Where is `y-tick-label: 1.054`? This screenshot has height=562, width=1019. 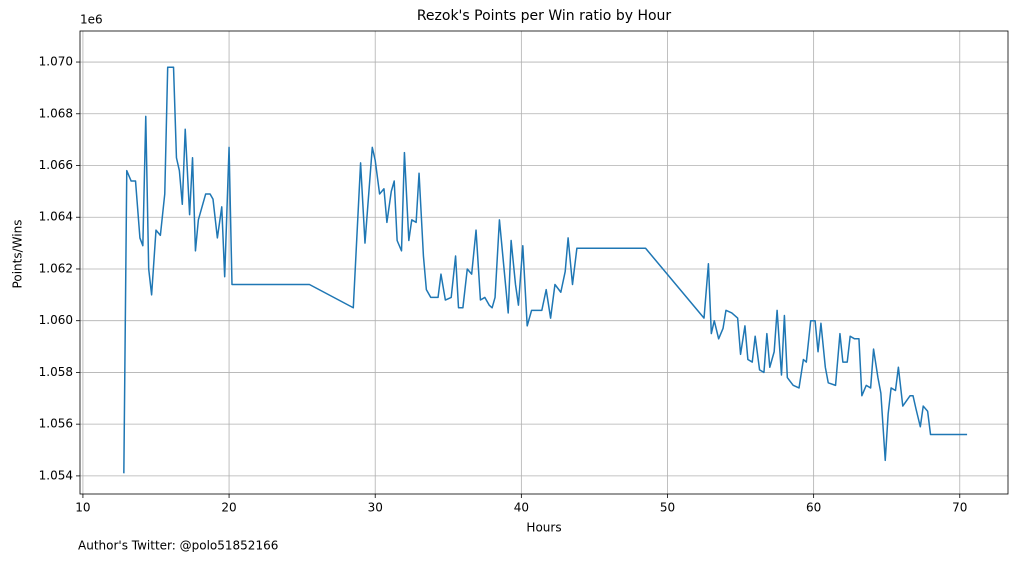 y-tick-label: 1.054 is located at coordinates (56, 475).